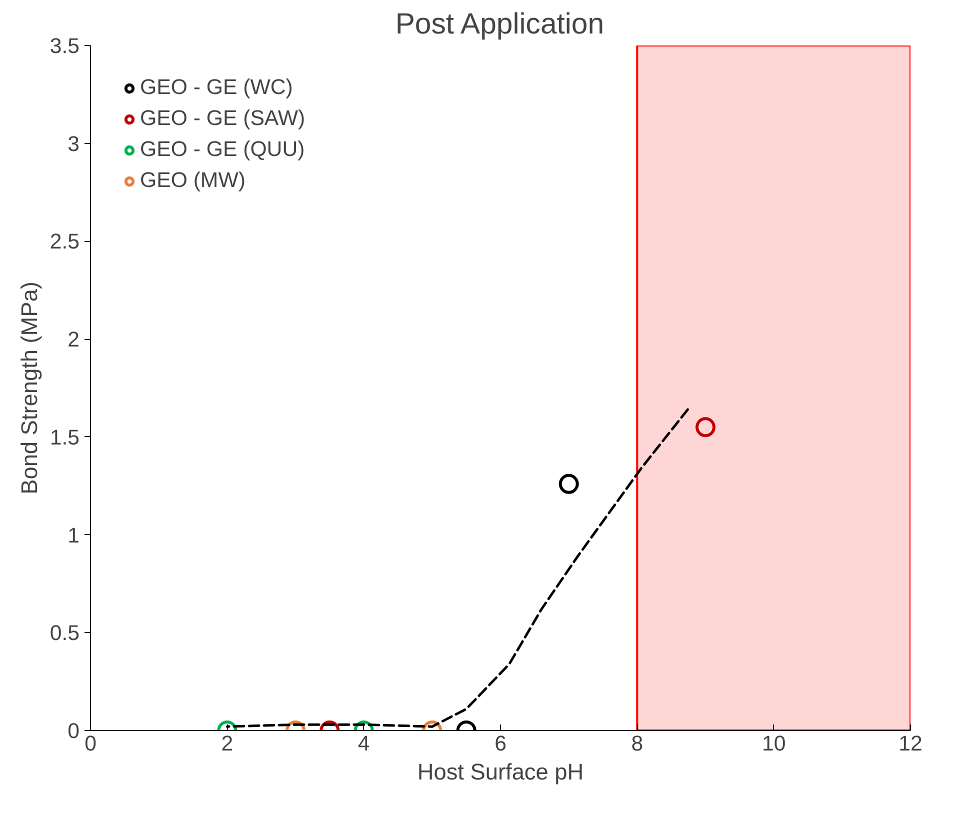 The height and width of the screenshot is (827, 976). Describe the element at coordinates (74, 535) in the screenshot. I see `y-tick-label: 1` at that location.